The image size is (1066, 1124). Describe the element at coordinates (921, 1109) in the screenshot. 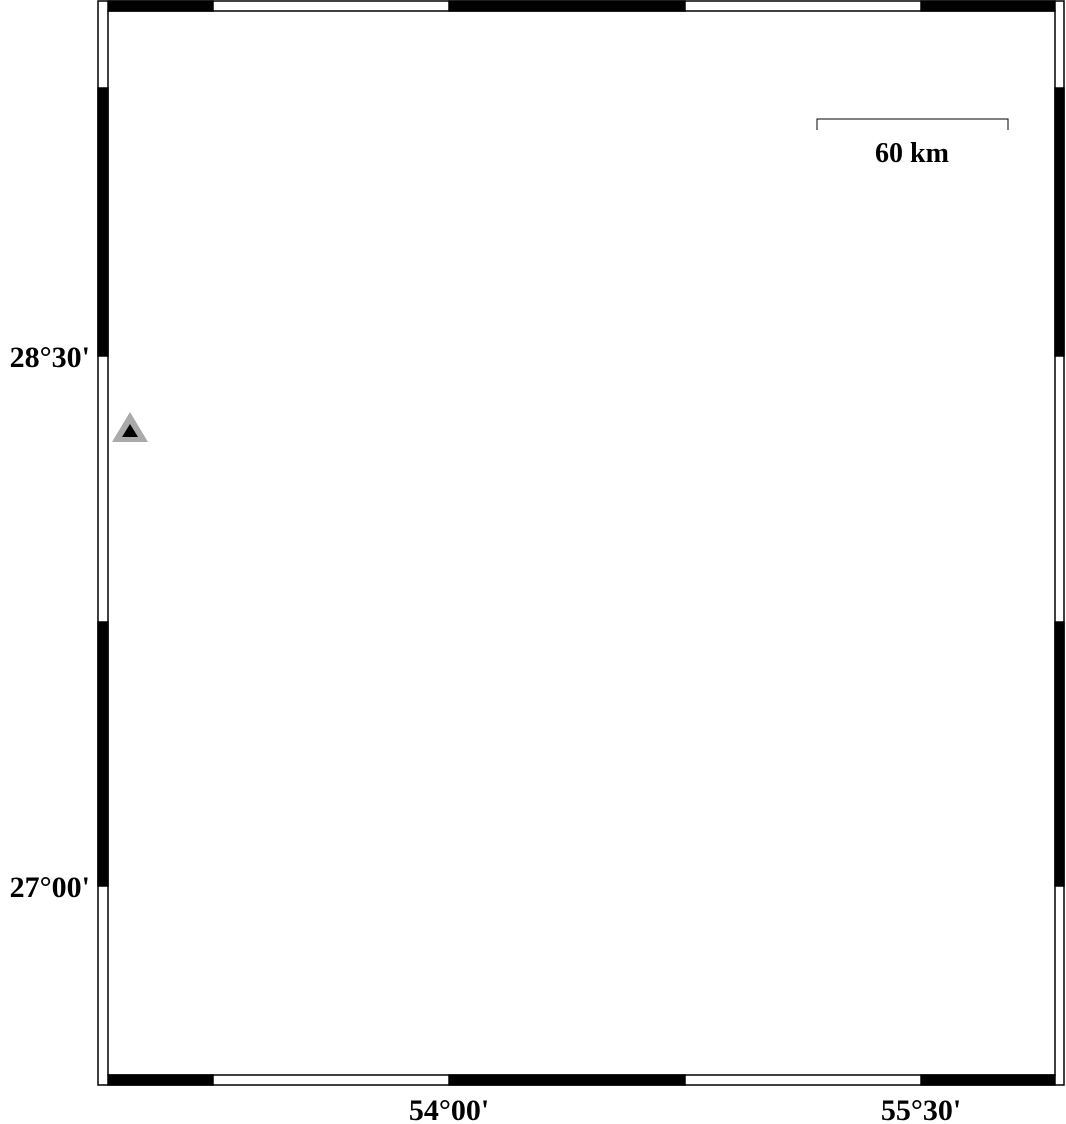

I see `lon-label-55-30: 55°30'` at that location.